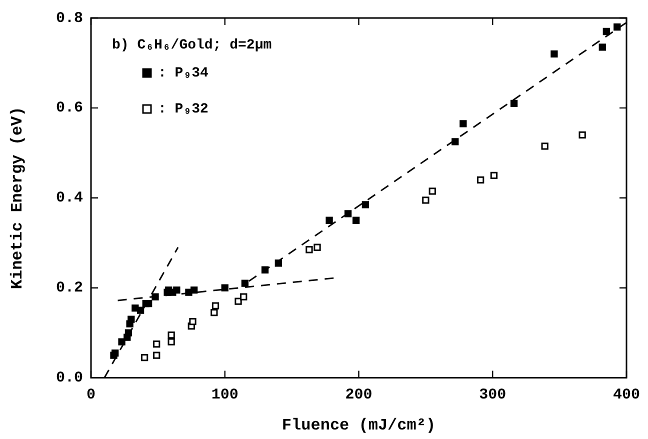 Image resolution: width=648 pixels, height=439 pixels. I want to click on x-tick-label: 300, so click(492, 395).